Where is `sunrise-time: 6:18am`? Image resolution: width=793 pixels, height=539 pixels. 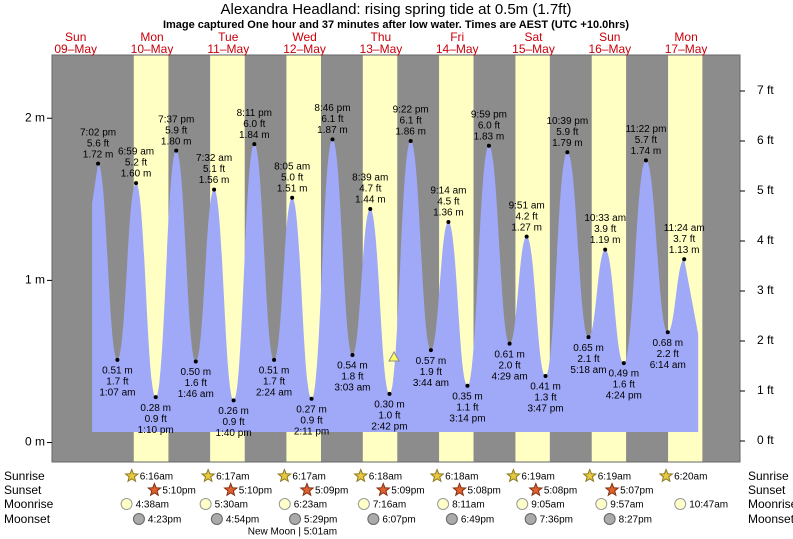 sunrise-time: 6:18am is located at coordinates (385, 477).